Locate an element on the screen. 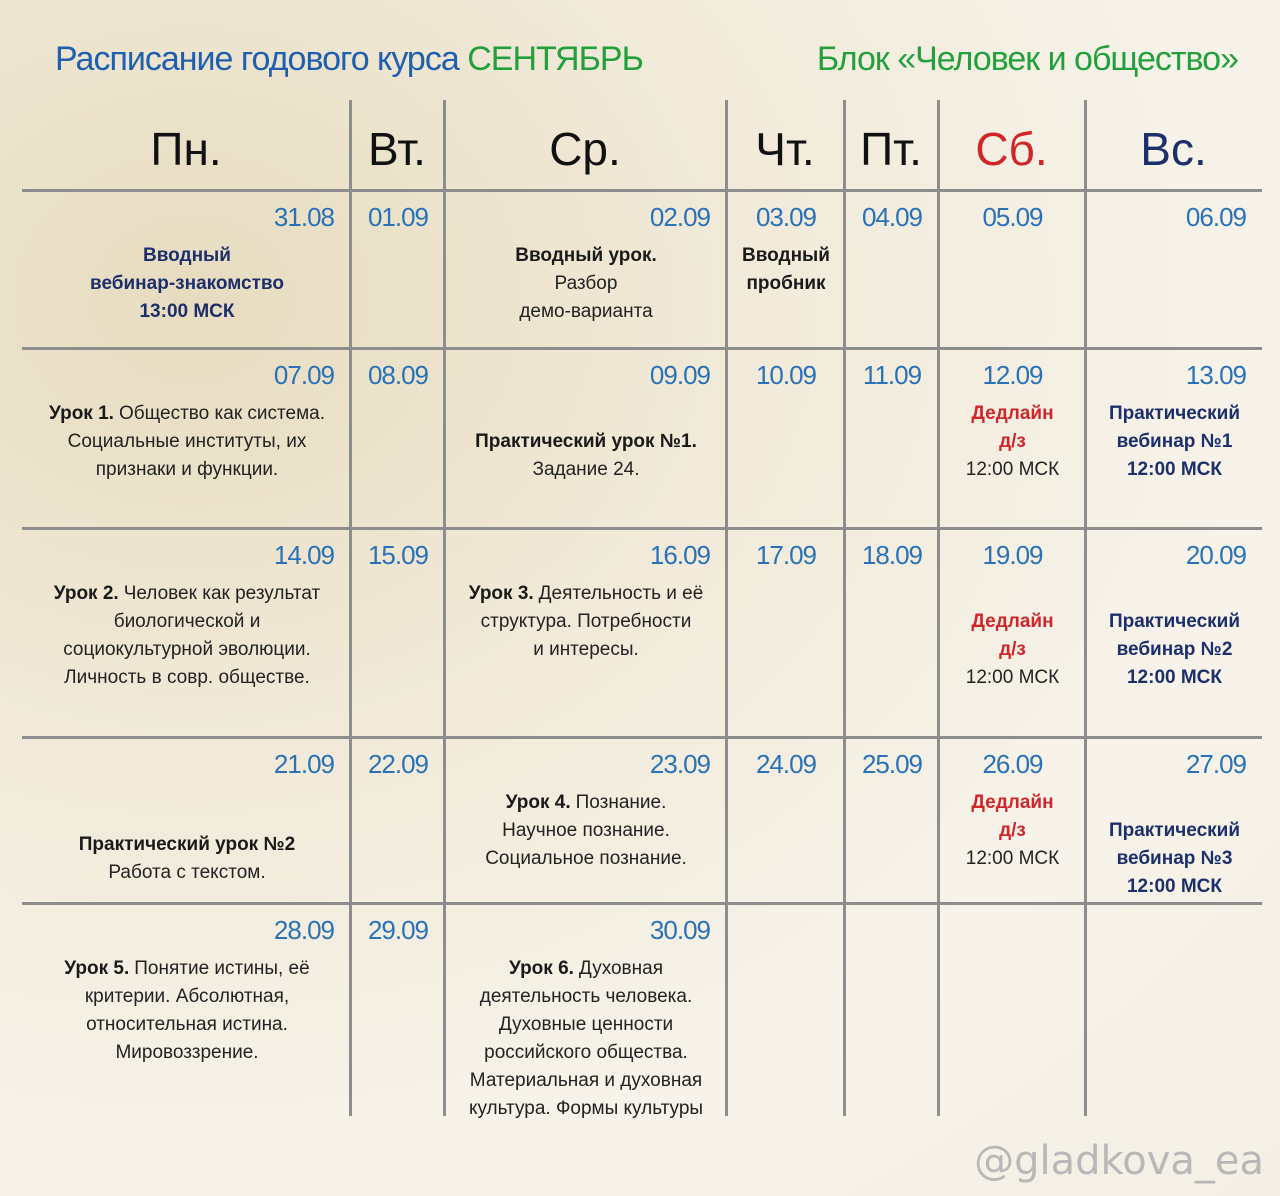 The image size is (1280, 1196). day-cell: 26.09 Дедлайн д/з 12:00 МСК is located at coordinates (1012, 820).